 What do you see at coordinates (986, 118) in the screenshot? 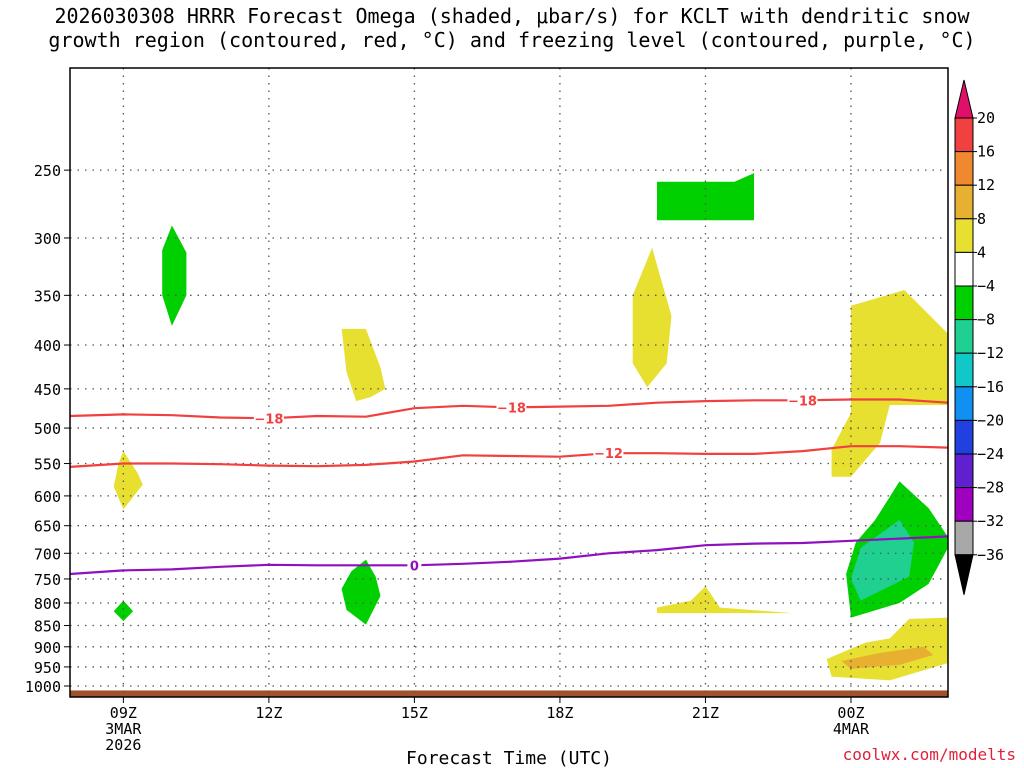
I see `colorbar-label: 20` at bounding box center [986, 118].